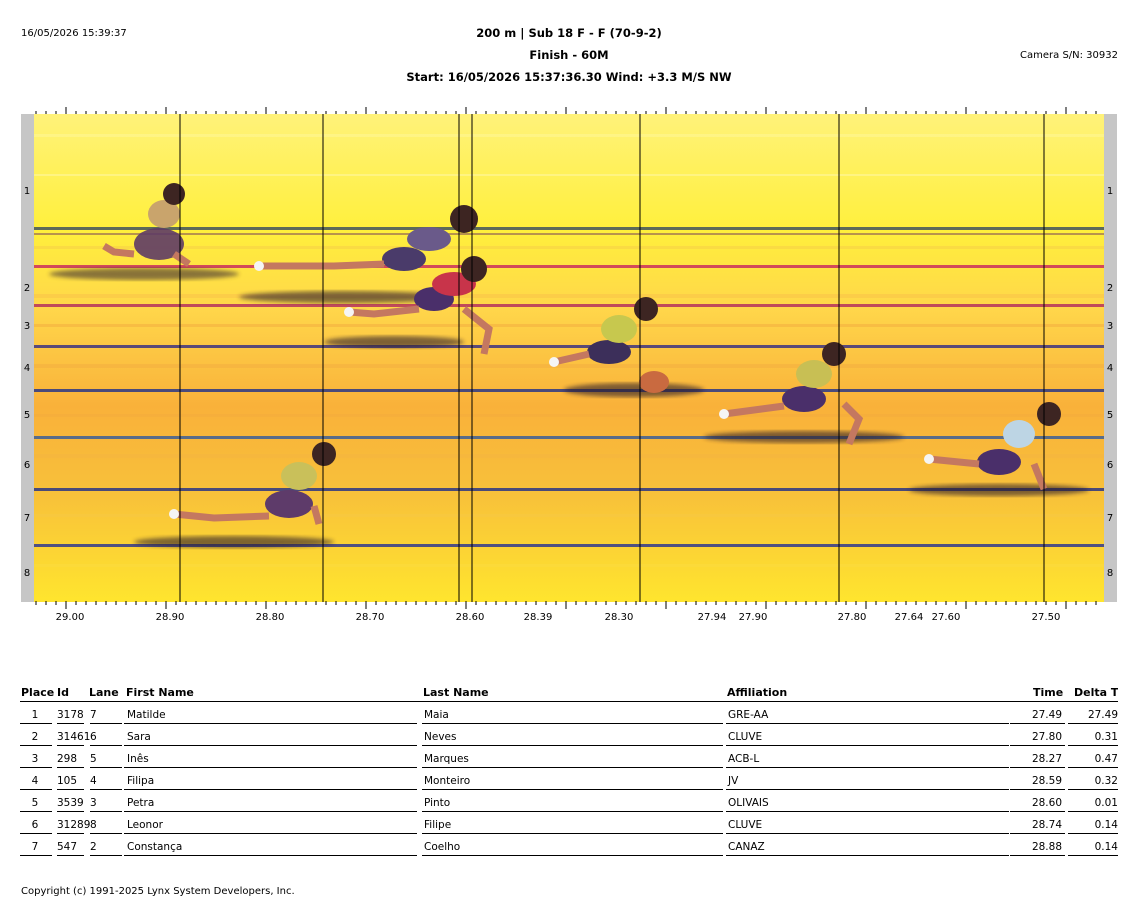  I want to click on lane-label-right-3: 3, so click(1110, 326).